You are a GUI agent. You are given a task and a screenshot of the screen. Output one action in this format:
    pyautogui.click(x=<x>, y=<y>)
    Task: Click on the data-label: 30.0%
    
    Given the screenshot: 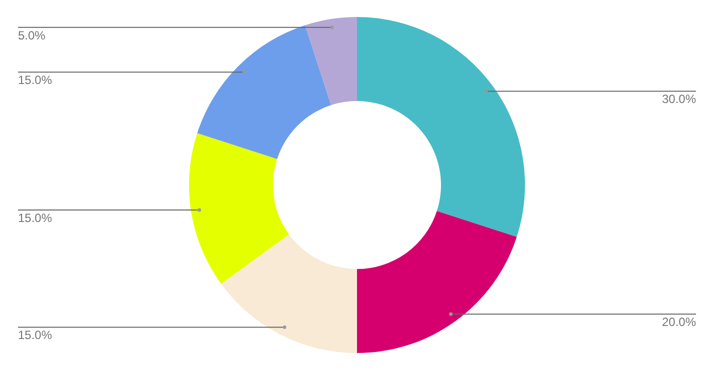 What is the action you would take?
    pyautogui.click(x=679, y=99)
    